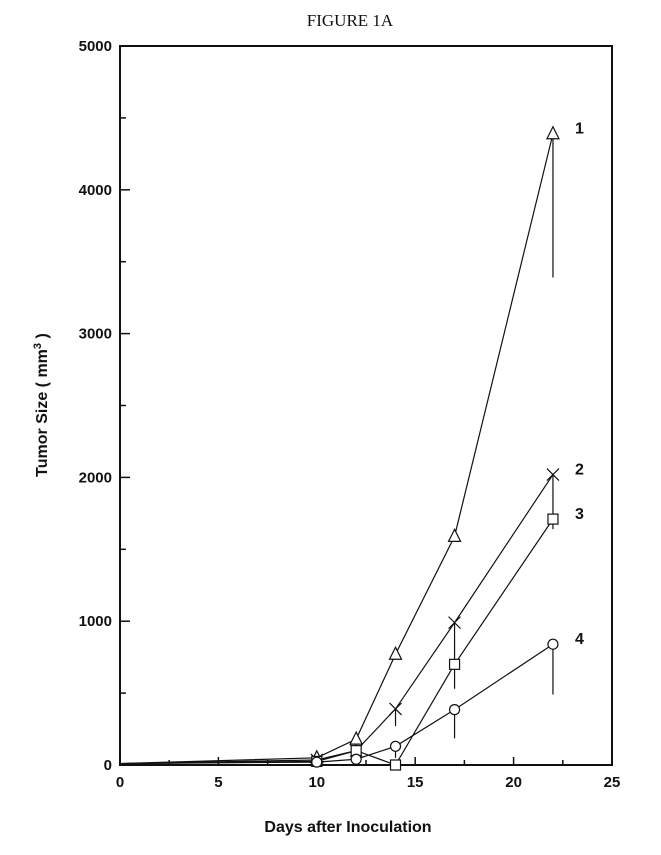  I want to click on y-tick-label: 3000, so click(95, 334).